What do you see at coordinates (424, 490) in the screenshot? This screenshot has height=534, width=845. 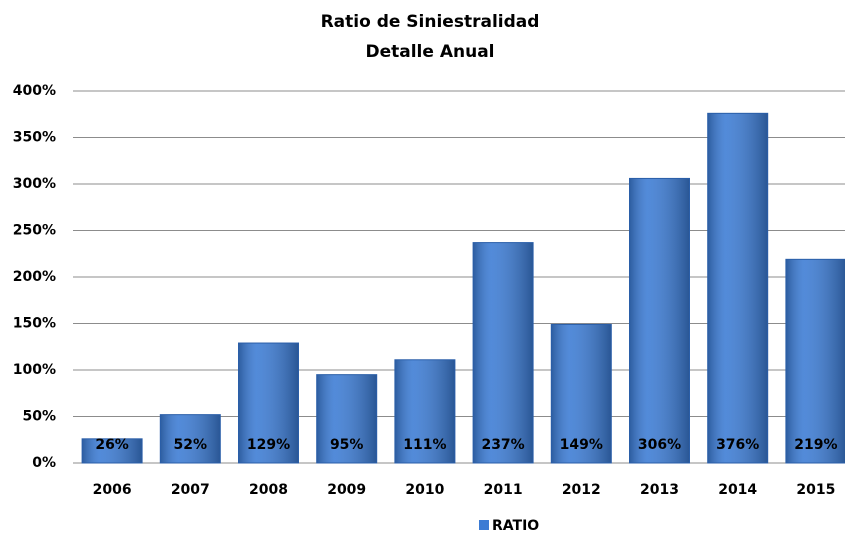 I see `x-tick-label: 2010` at bounding box center [424, 490].